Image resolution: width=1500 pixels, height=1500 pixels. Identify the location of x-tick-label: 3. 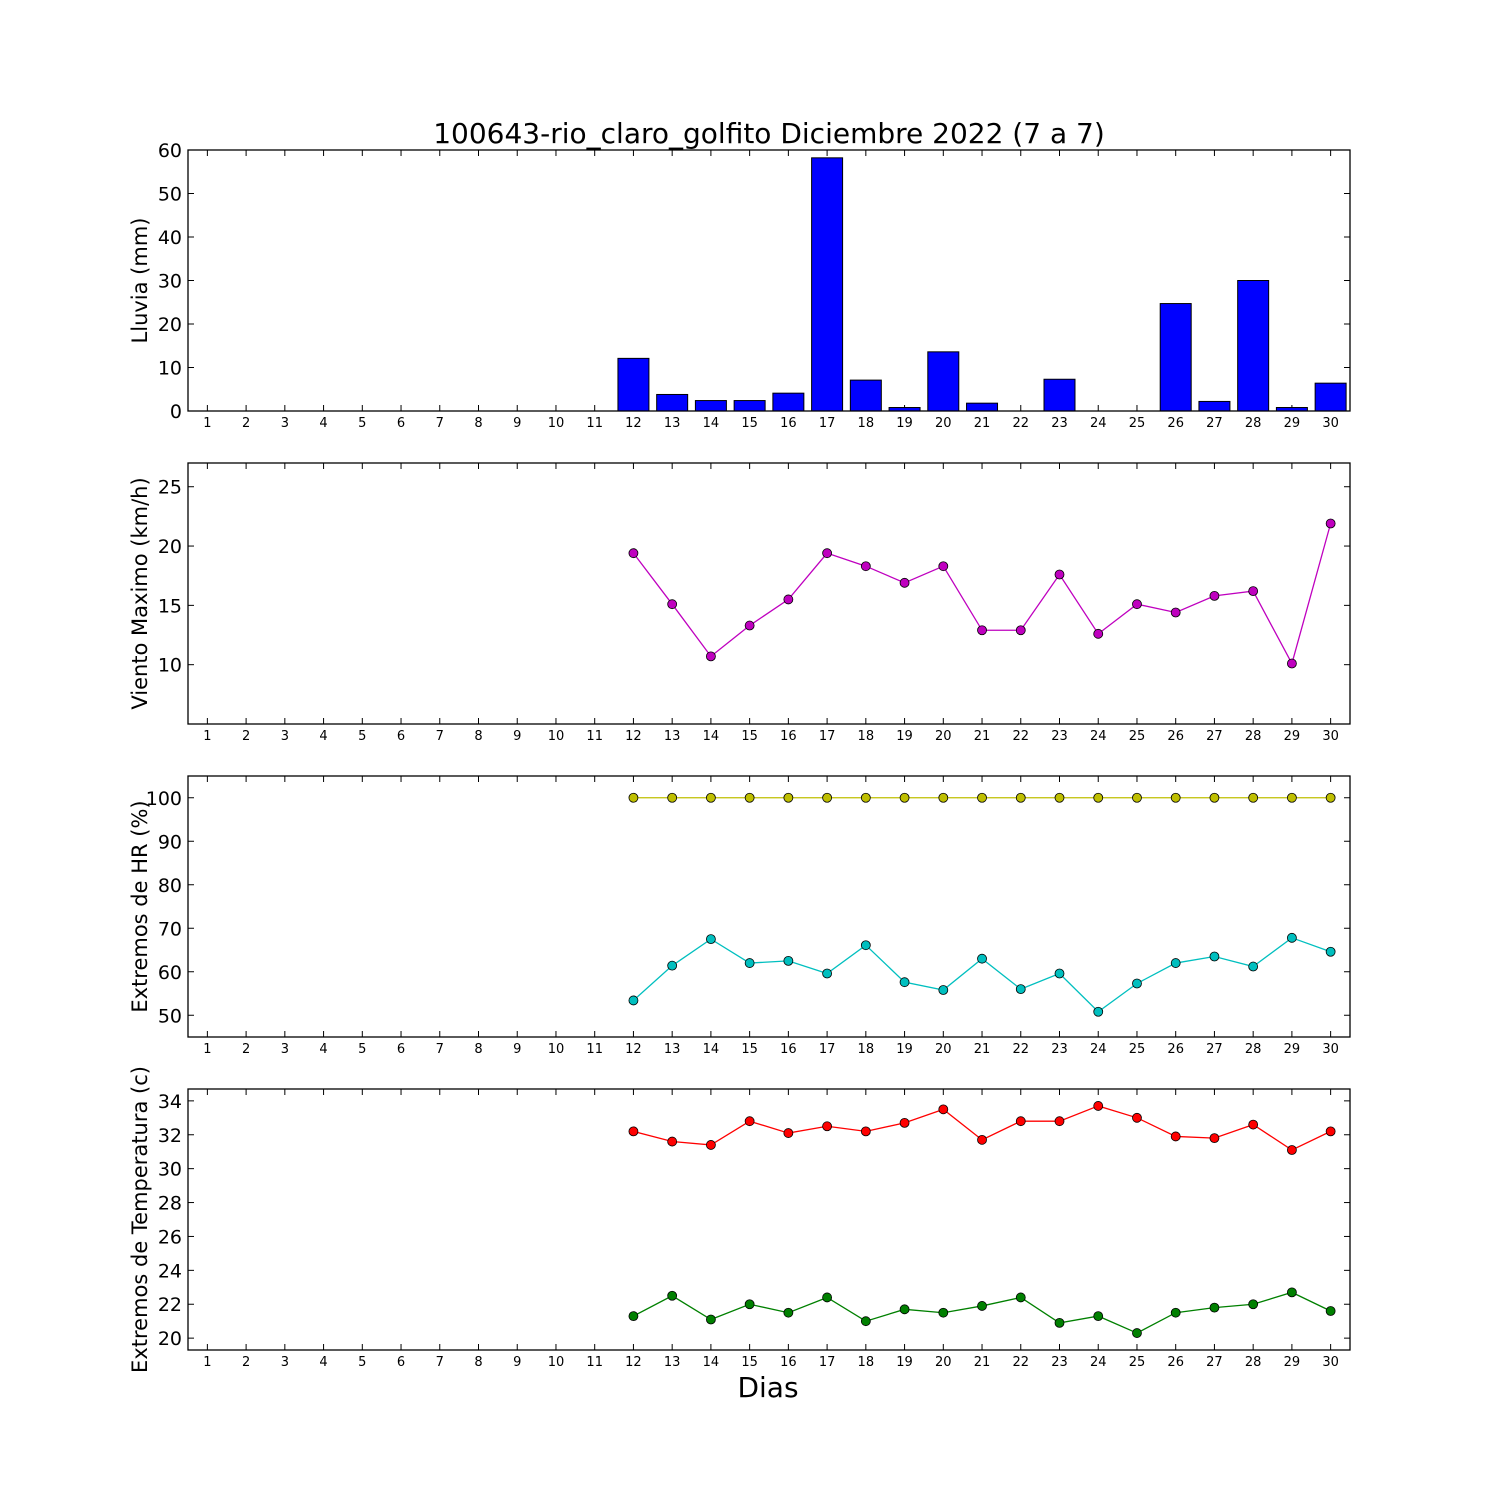
(285, 1362).